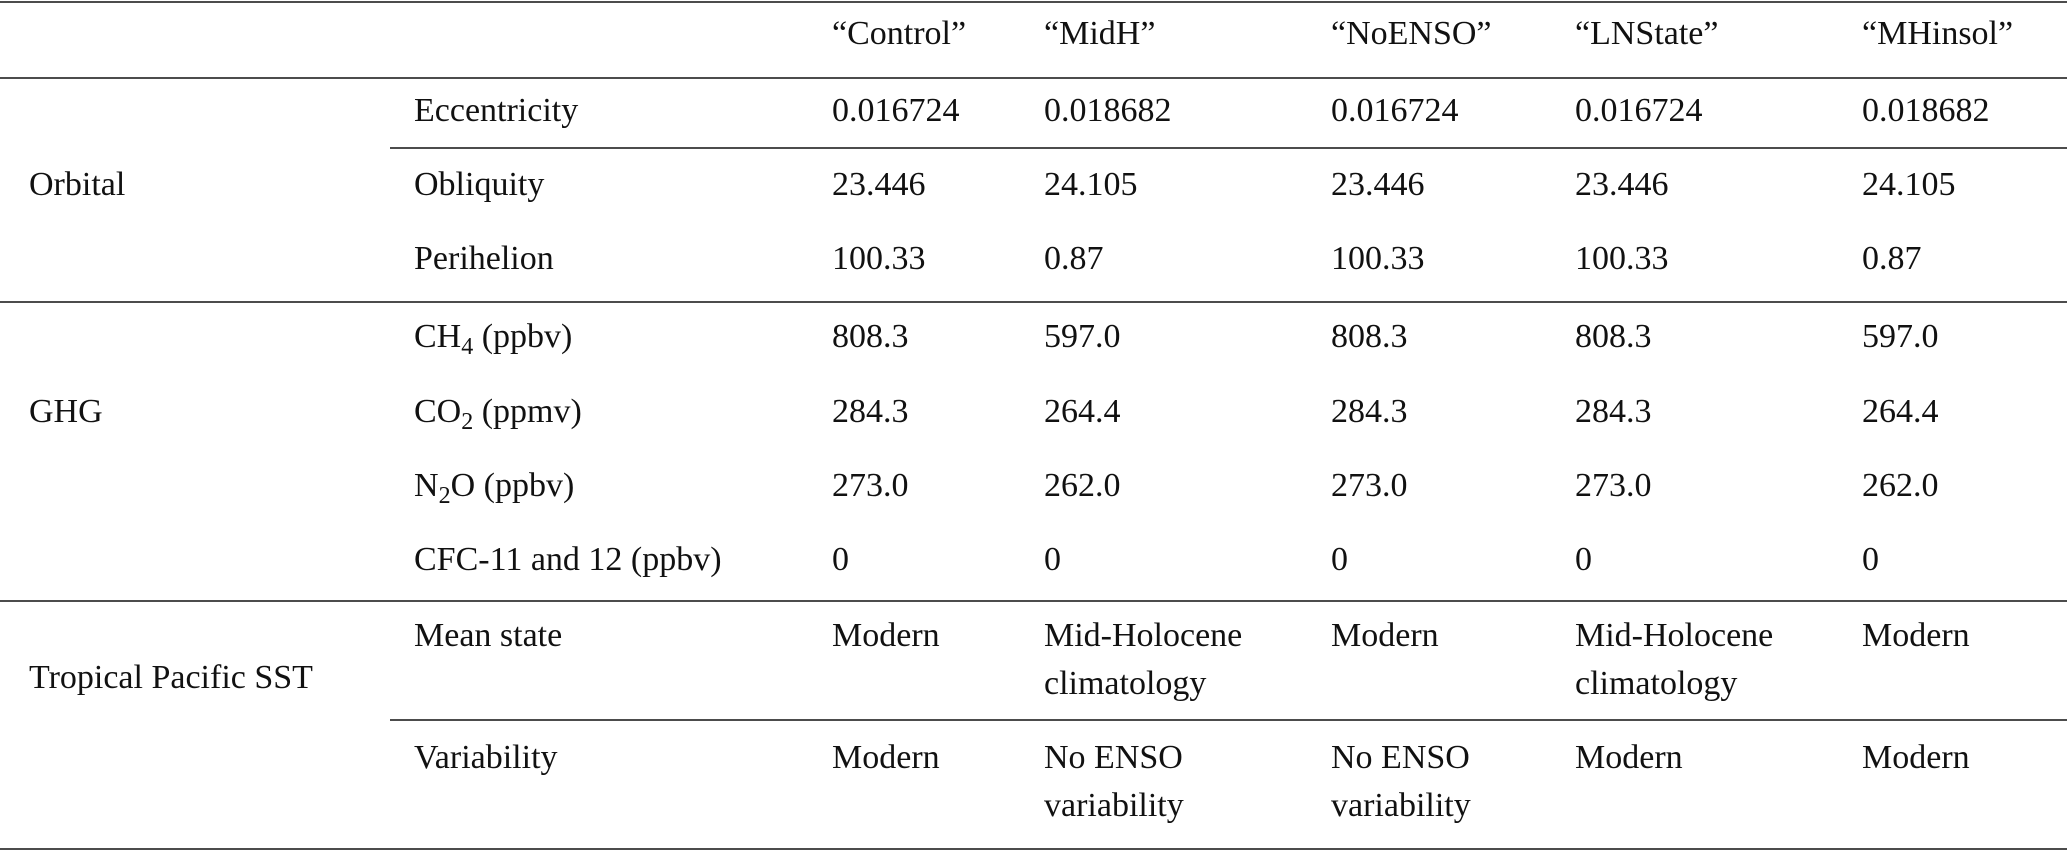 Image resolution: width=2067 pixels, height=852 pixels. What do you see at coordinates (467, 347) in the screenshot?
I see `subscript: 4` at bounding box center [467, 347].